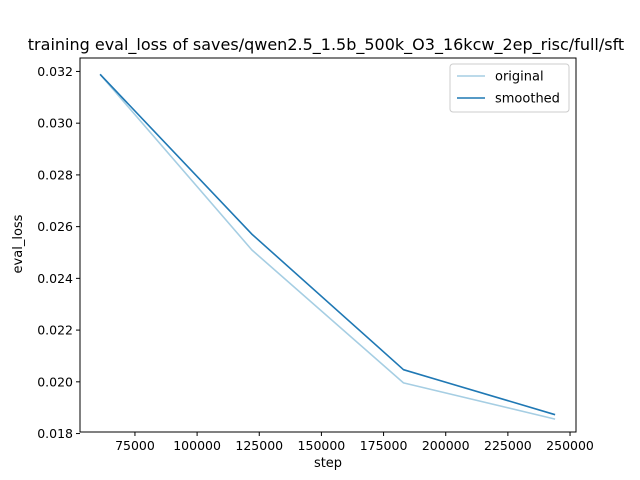 The width and height of the screenshot is (640, 480). I want to click on y-tick-label: 0.032, so click(55, 71).